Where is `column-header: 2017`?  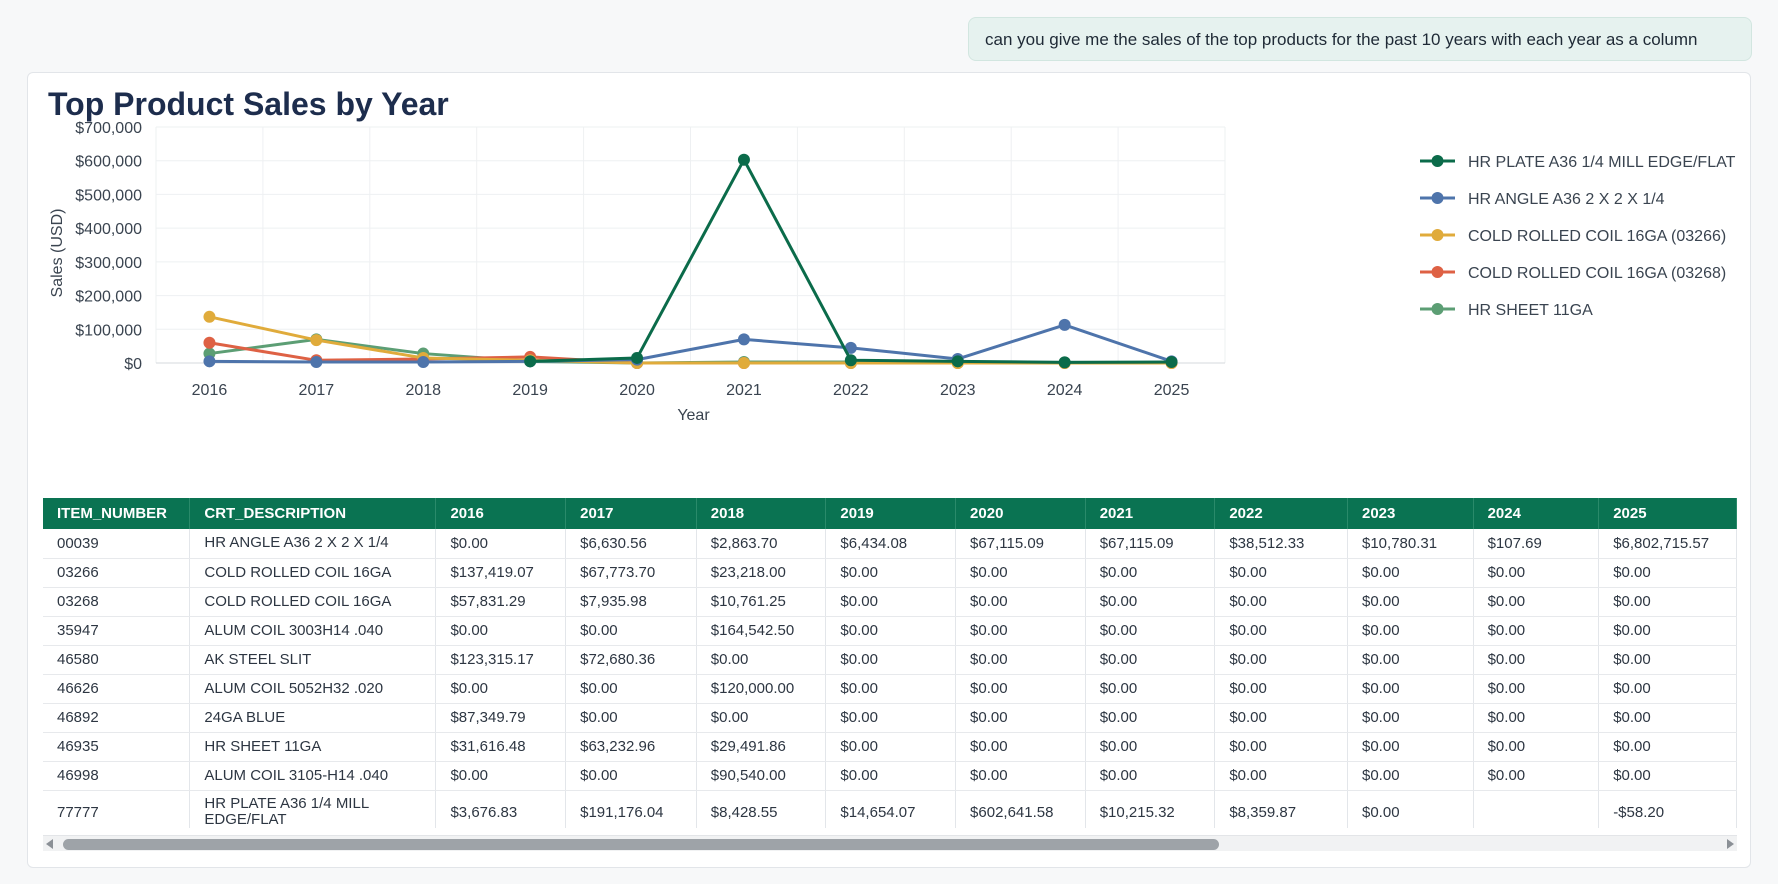
column-header: 2017 is located at coordinates (631, 513).